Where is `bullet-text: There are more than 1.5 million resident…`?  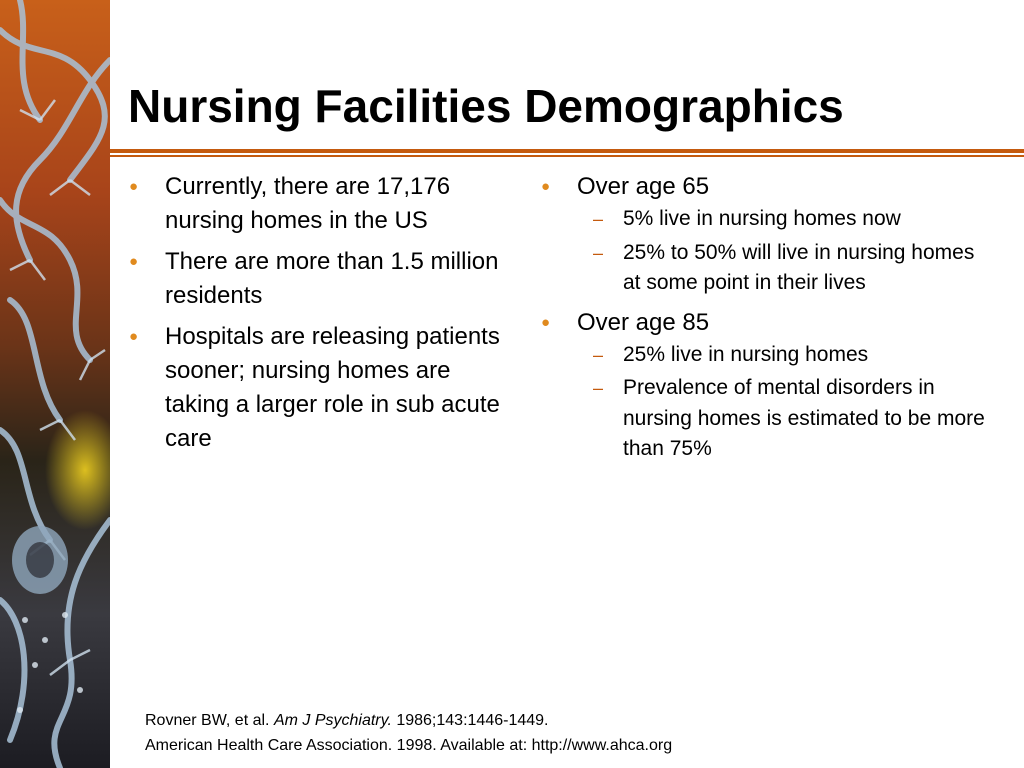
bullet-text: There are more than 1.5 million resident… is located at coordinates (332, 278).